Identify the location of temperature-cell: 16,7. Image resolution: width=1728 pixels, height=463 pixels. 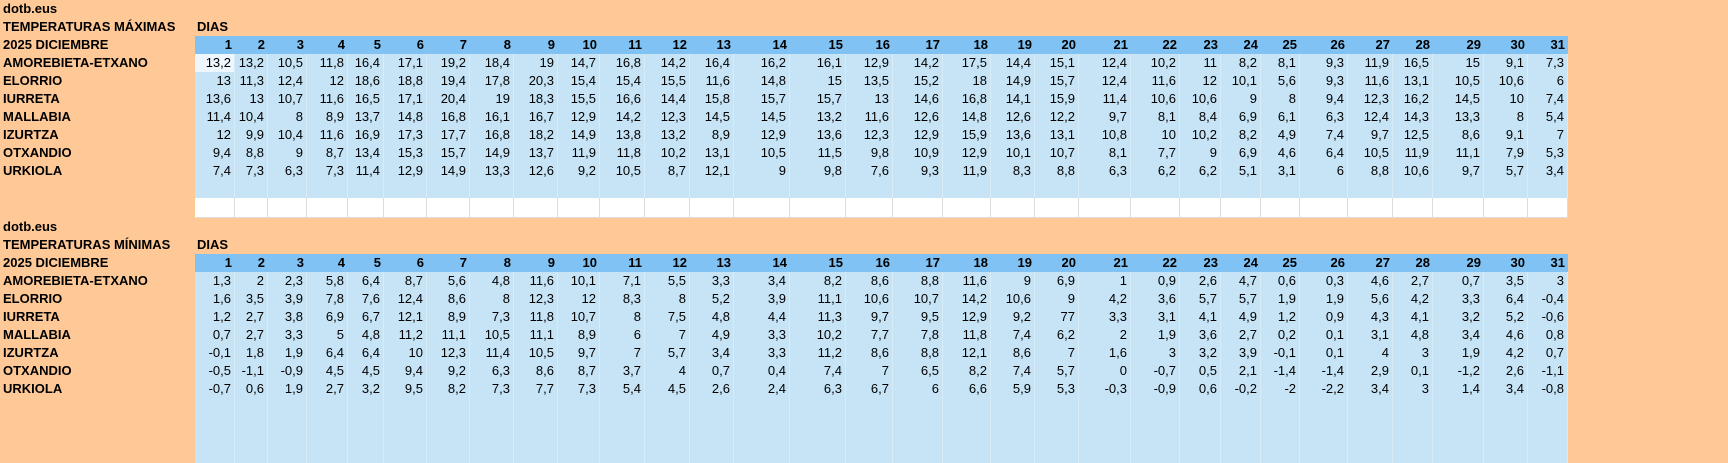
(536, 117).